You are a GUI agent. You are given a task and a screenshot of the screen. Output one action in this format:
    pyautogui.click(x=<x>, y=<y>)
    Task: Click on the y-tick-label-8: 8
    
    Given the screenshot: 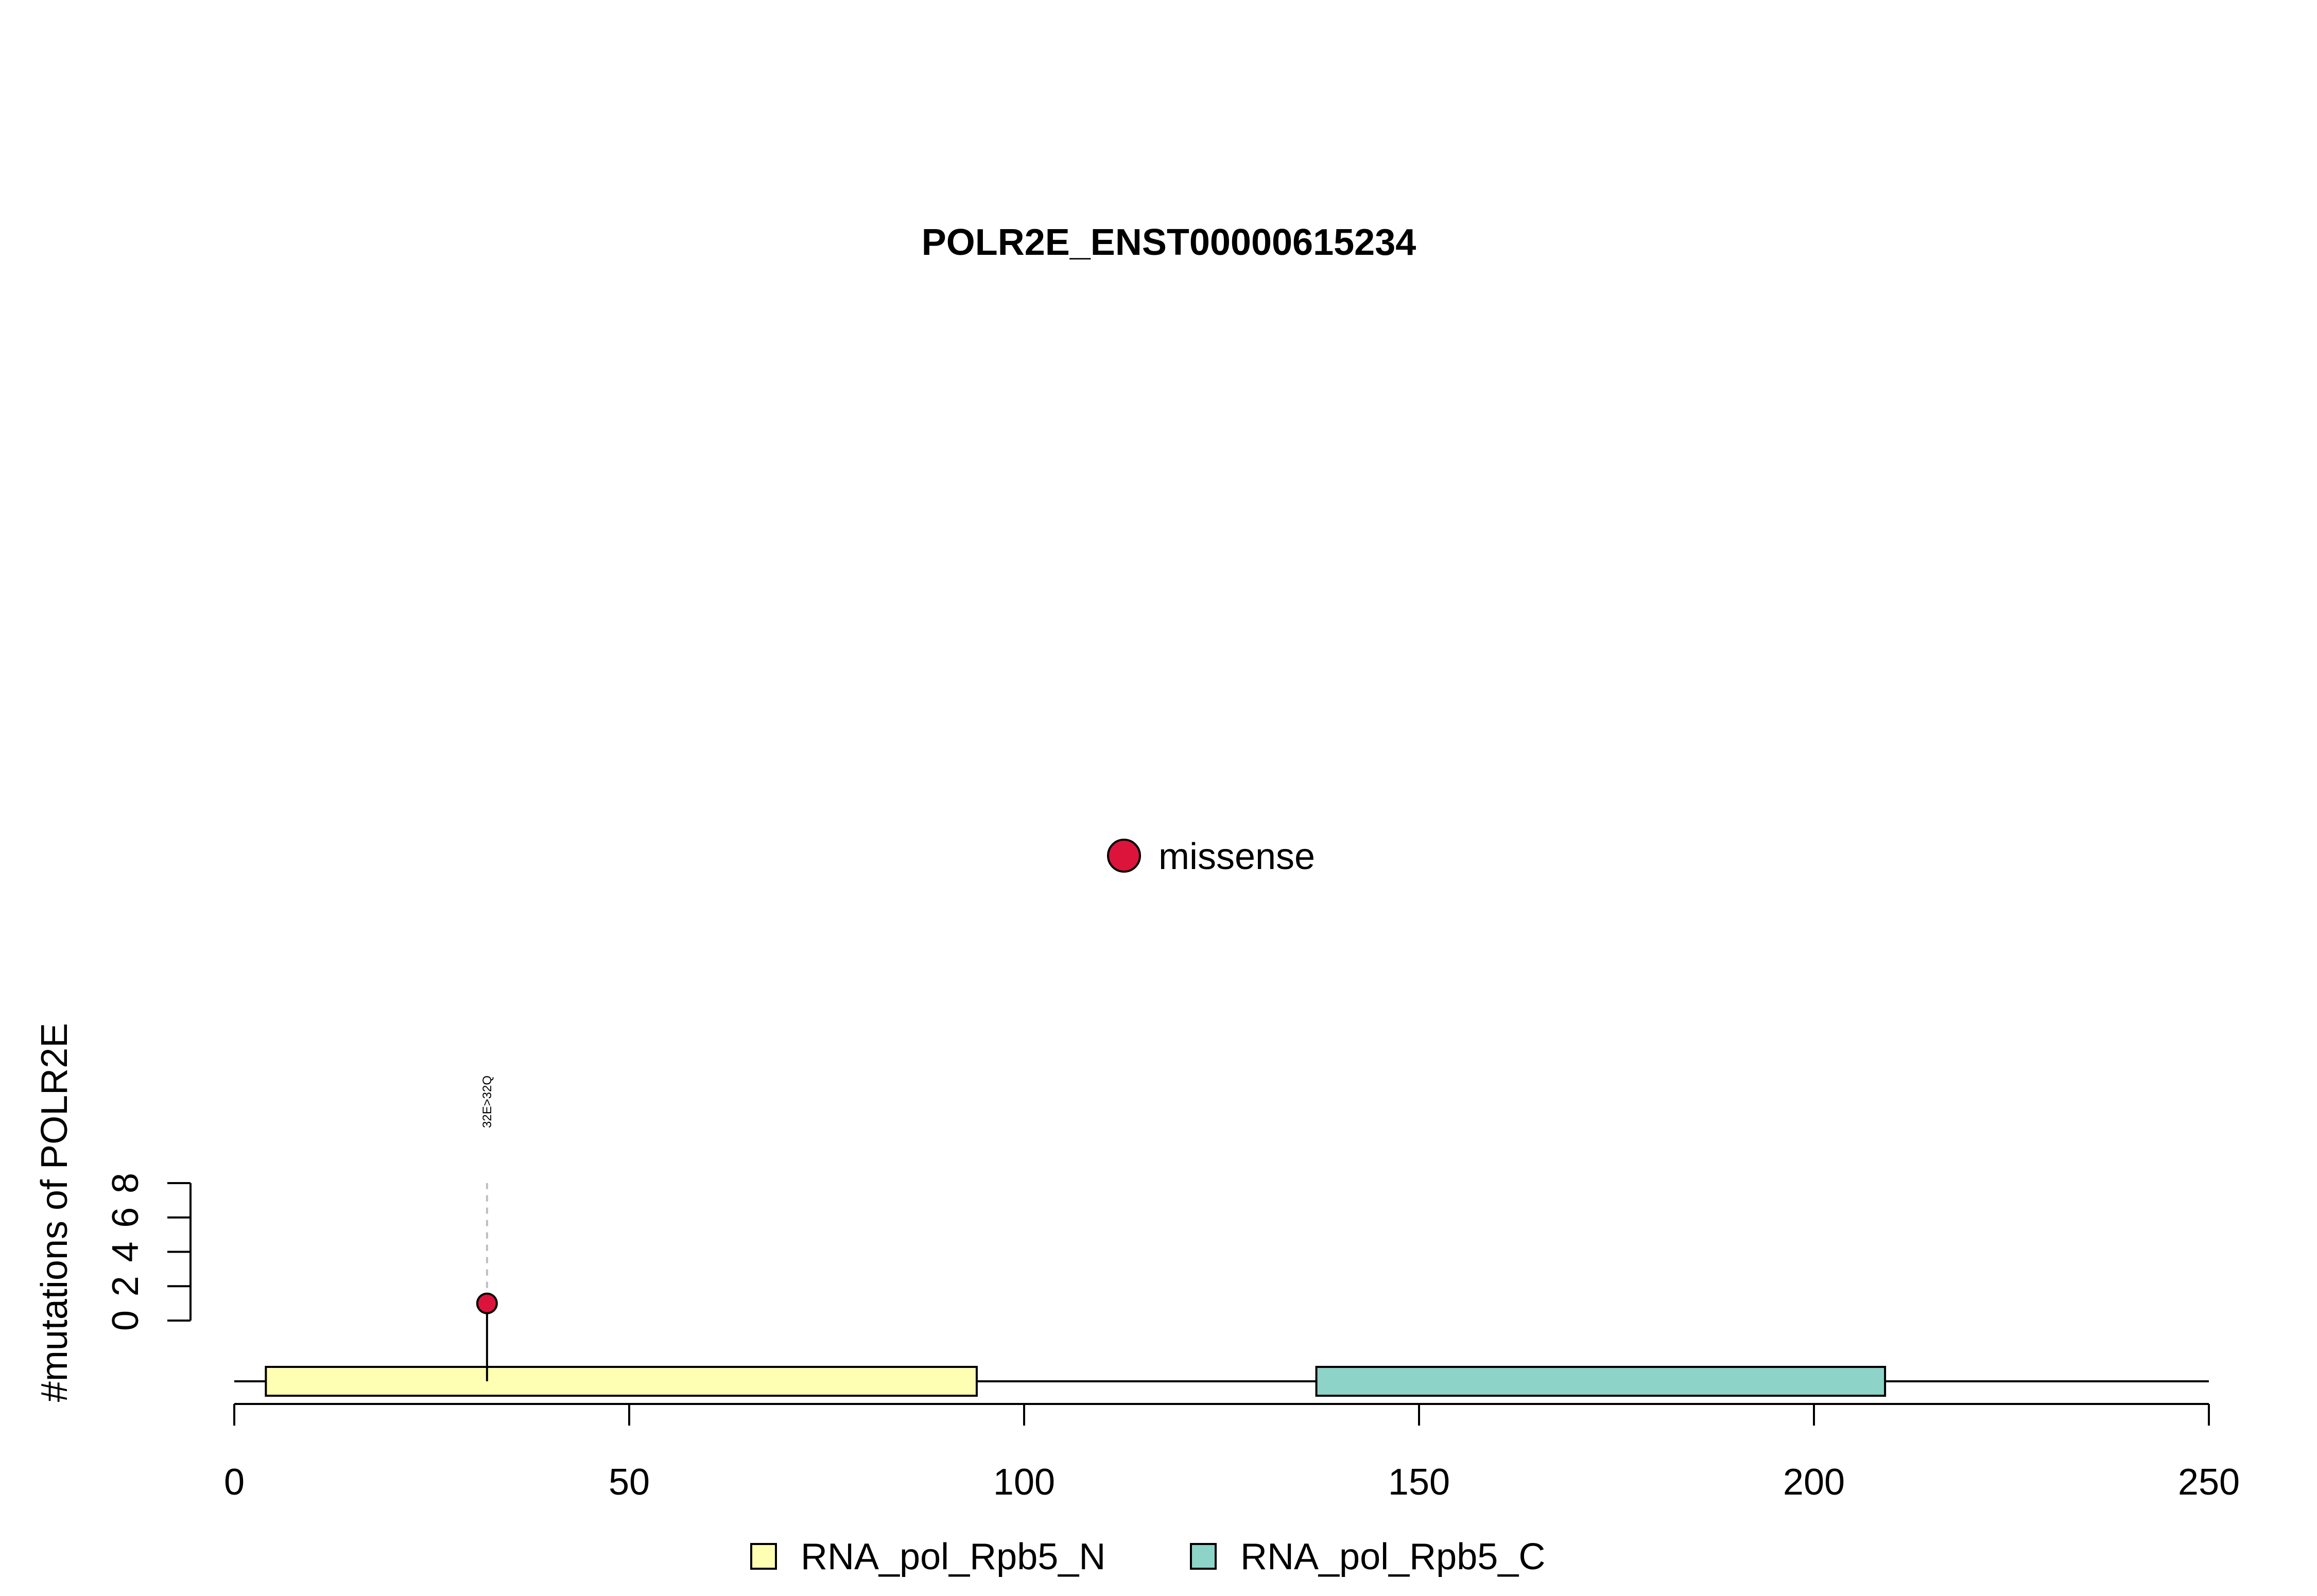 What is the action you would take?
    pyautogui.click(x=125, y=1183)
    